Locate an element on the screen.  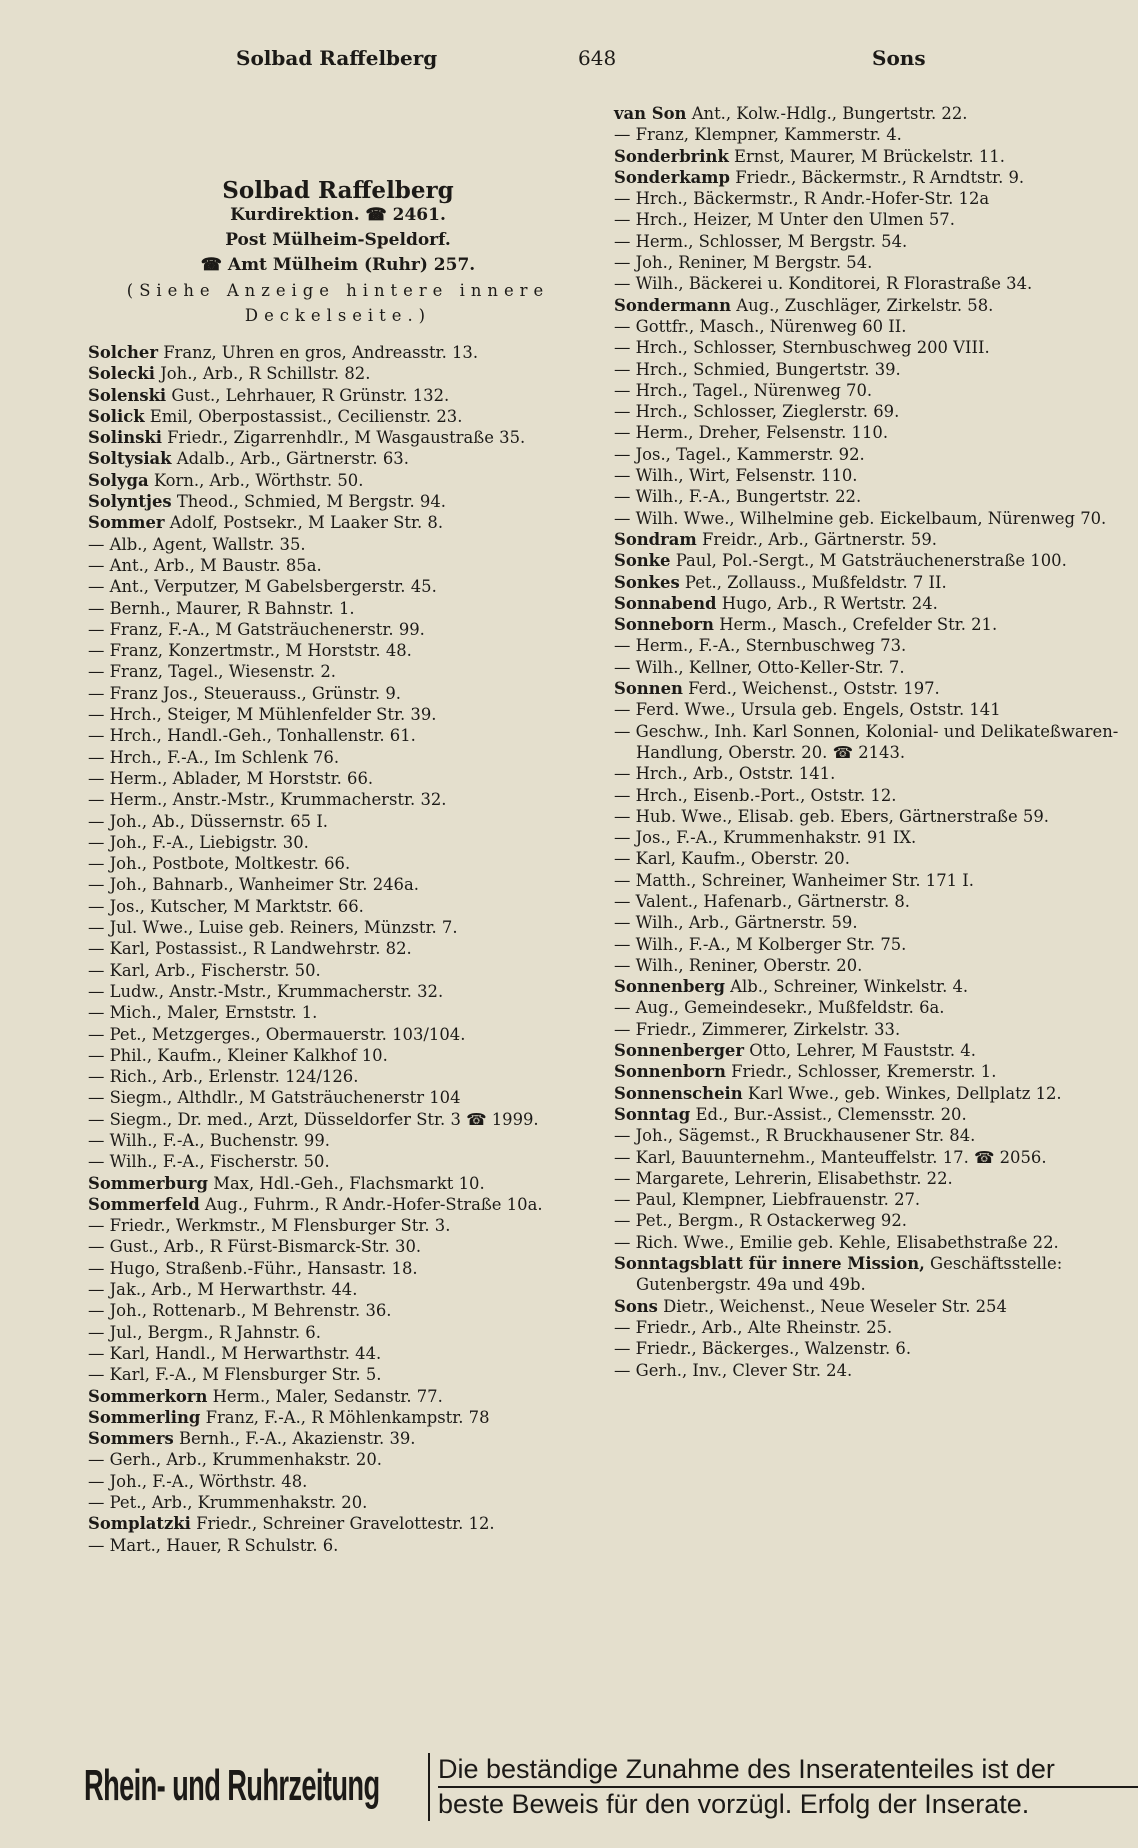
directory-entry: — Joh., F.-A., Wörthstr. 48. is located at coordinates (338, 1481).